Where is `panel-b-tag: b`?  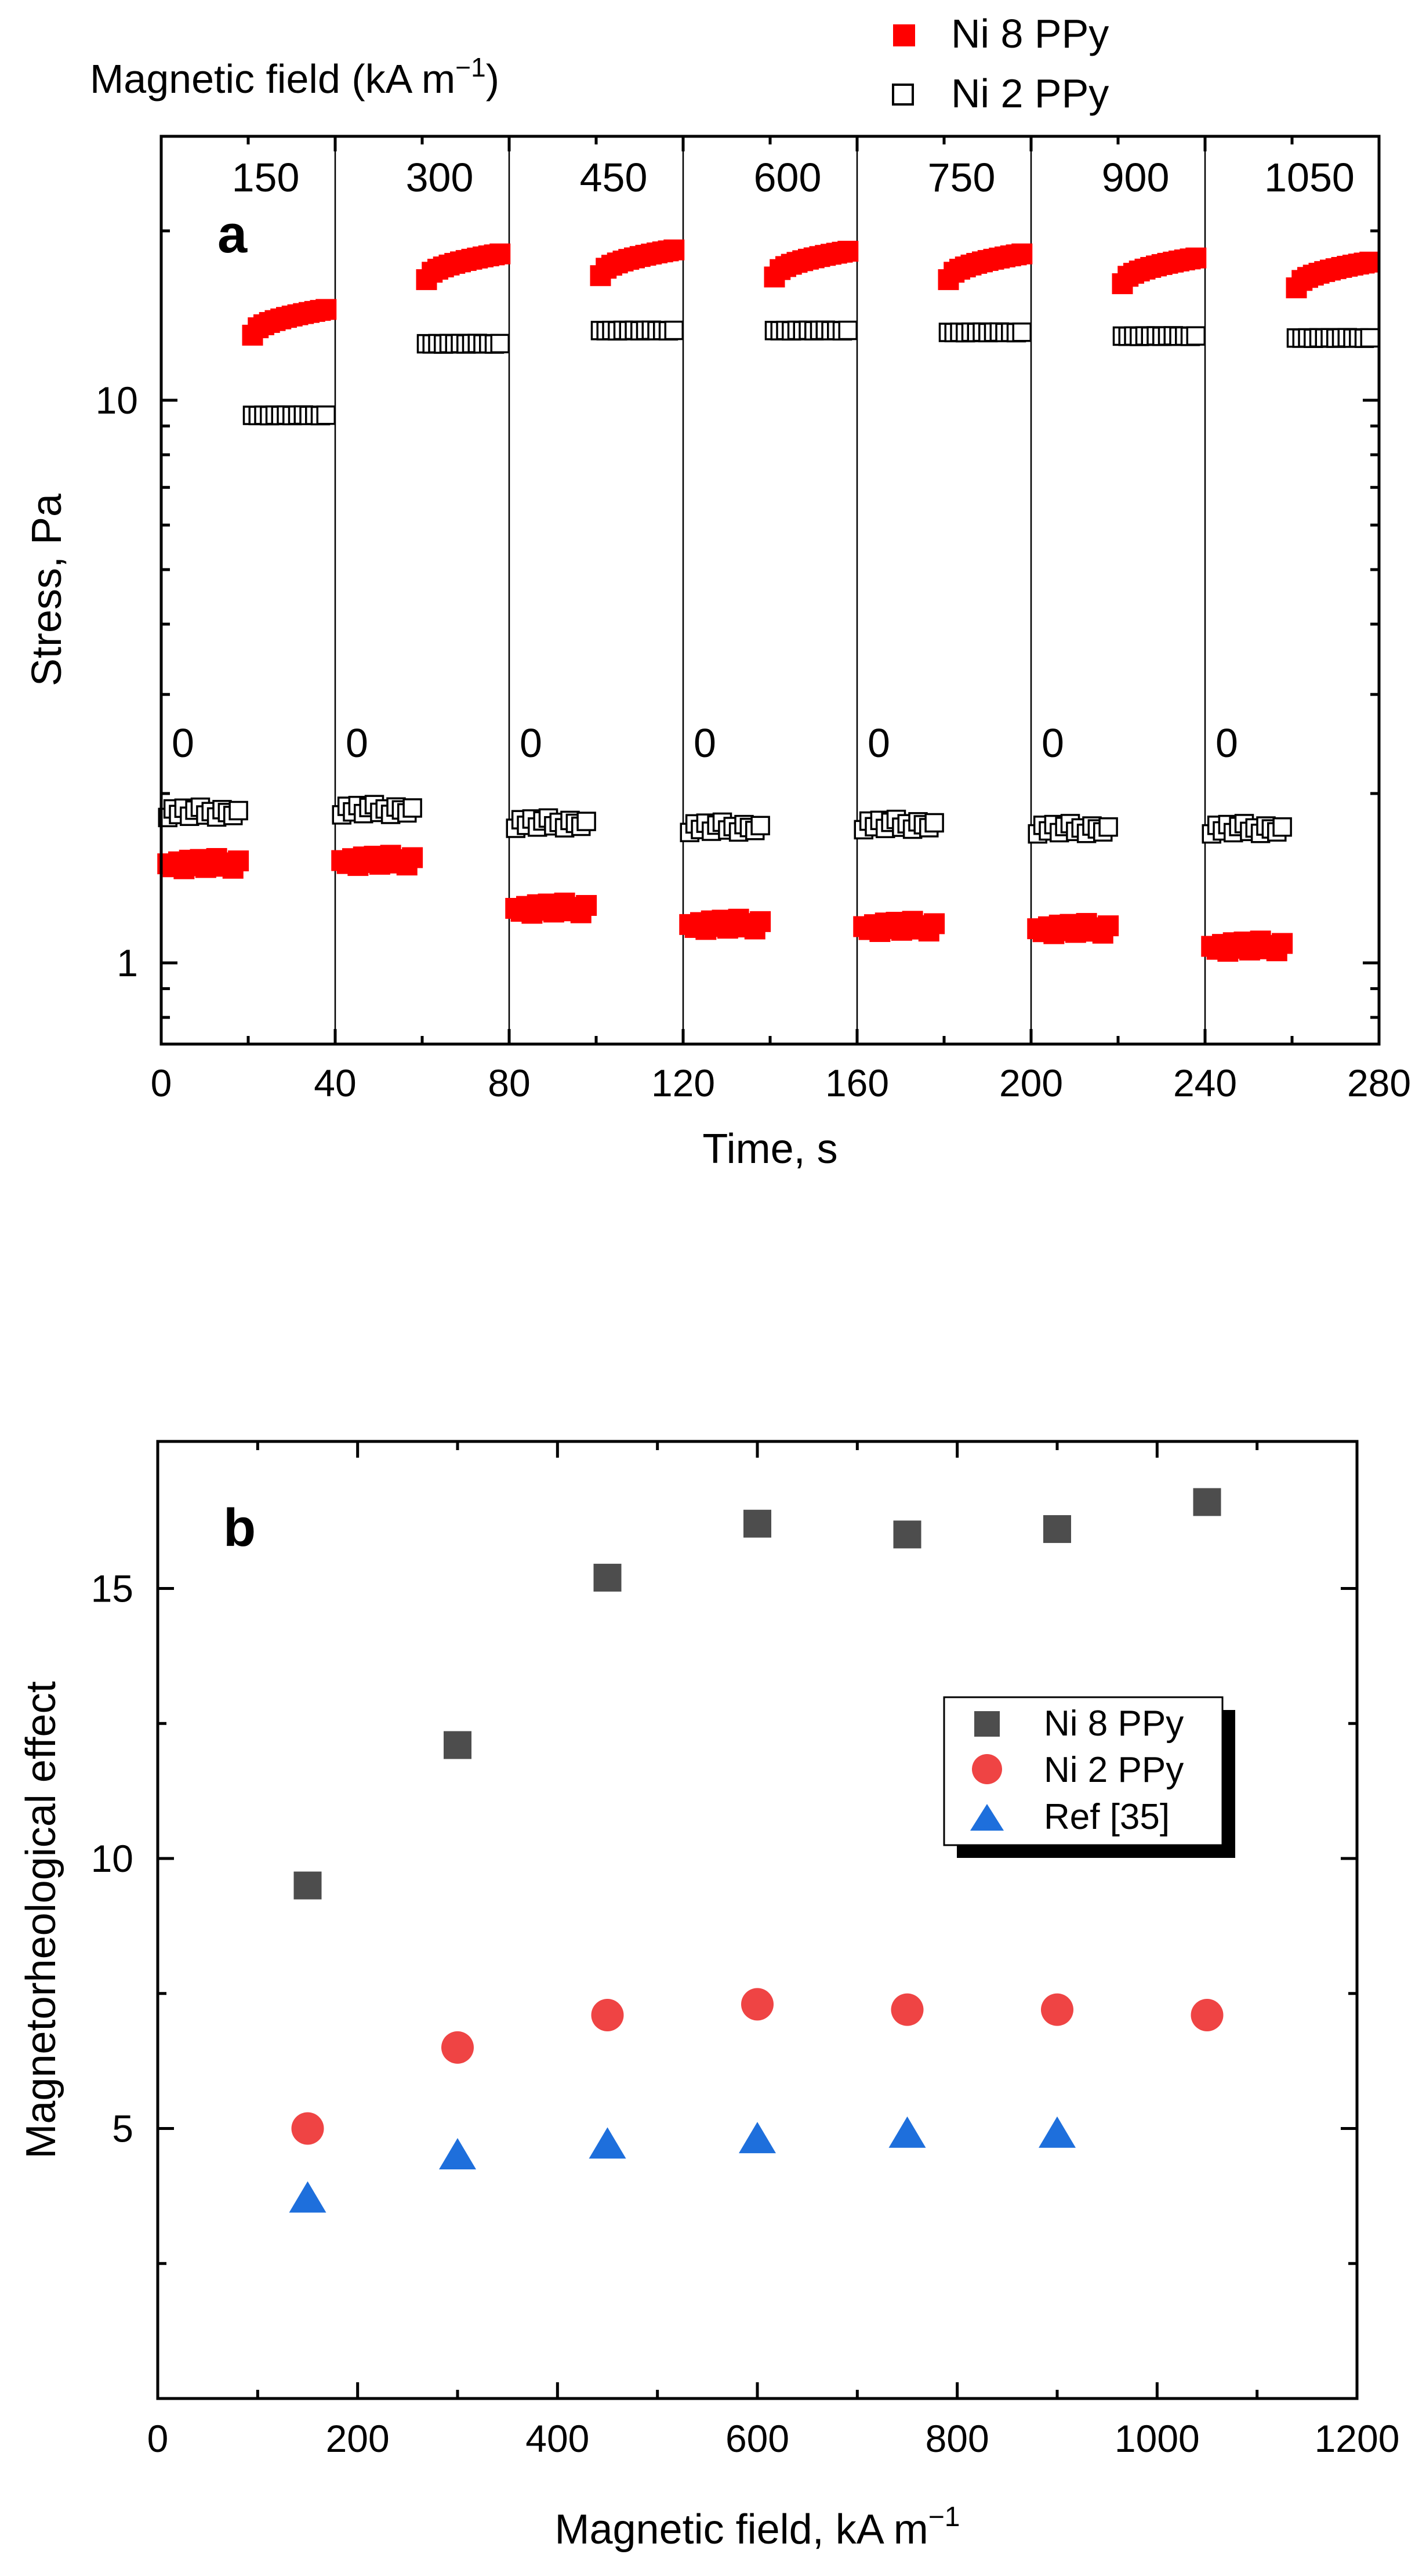
panel-b-tag: b is located at coordinates (239, 1528).